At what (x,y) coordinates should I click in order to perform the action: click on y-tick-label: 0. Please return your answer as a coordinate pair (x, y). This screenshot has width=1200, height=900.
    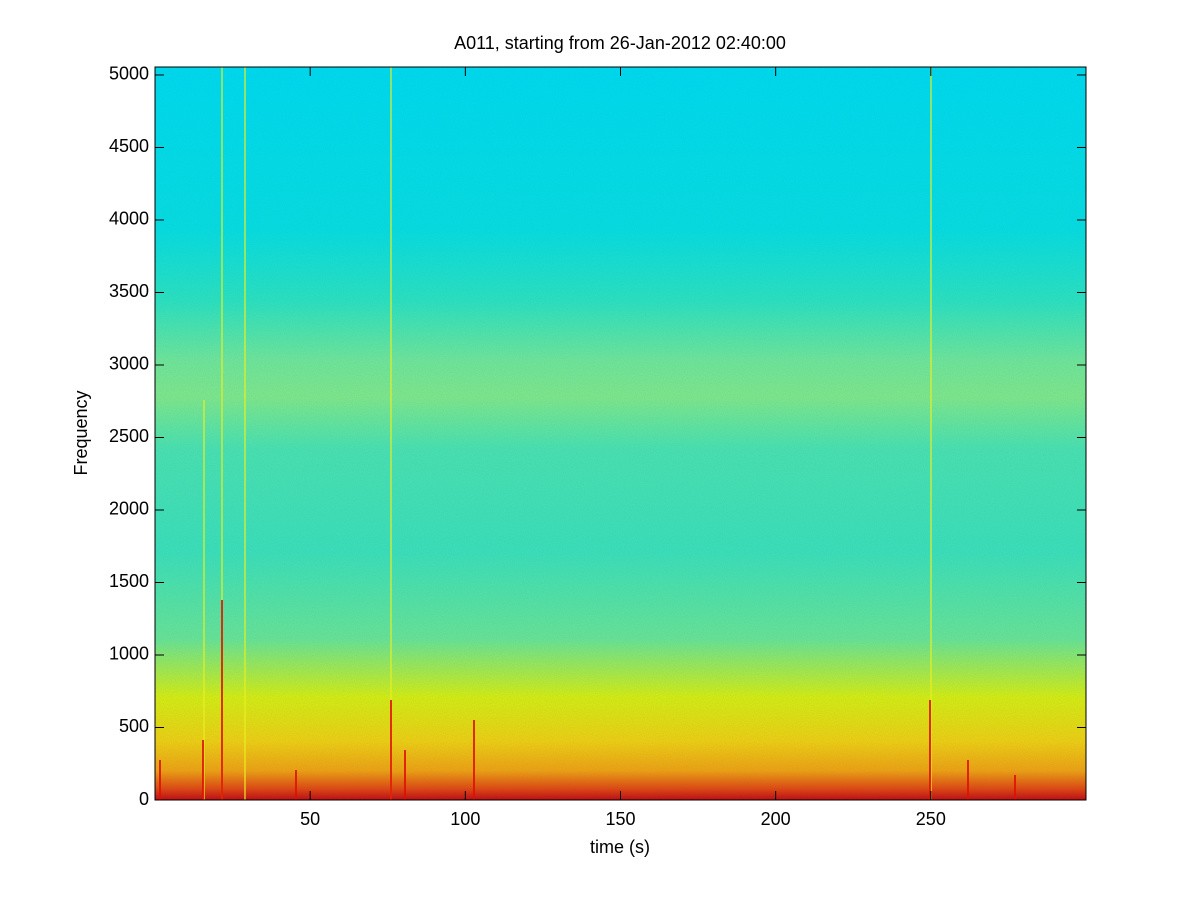
    Looking at the image, I should click on (144, 799).